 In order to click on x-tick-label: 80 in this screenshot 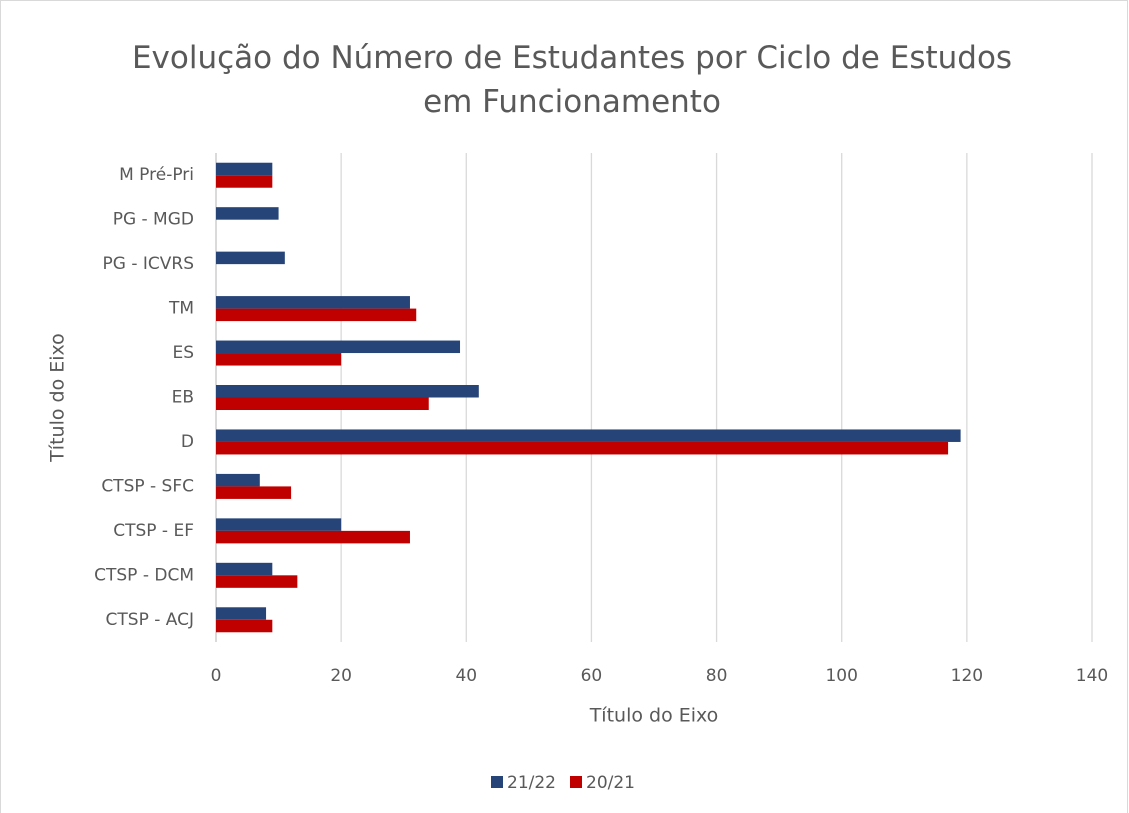, I will do `click(717, 676)`.